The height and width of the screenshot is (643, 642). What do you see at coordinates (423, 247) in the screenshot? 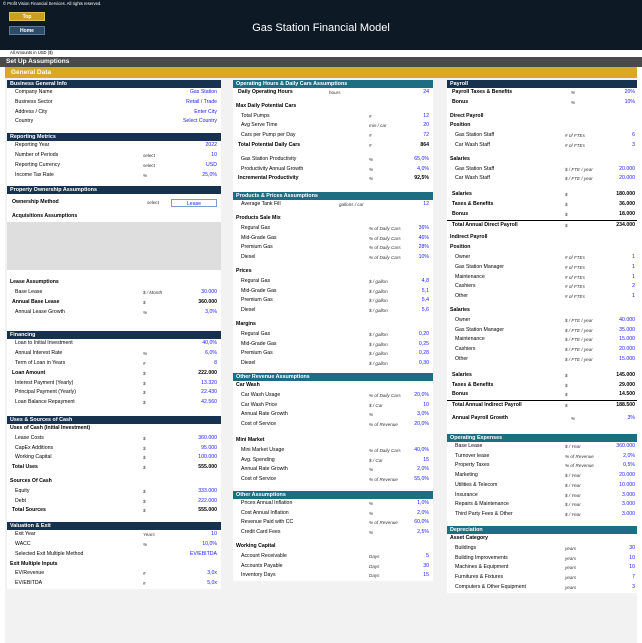
I see `row-value: 28%` at bounding box center [423, 247].